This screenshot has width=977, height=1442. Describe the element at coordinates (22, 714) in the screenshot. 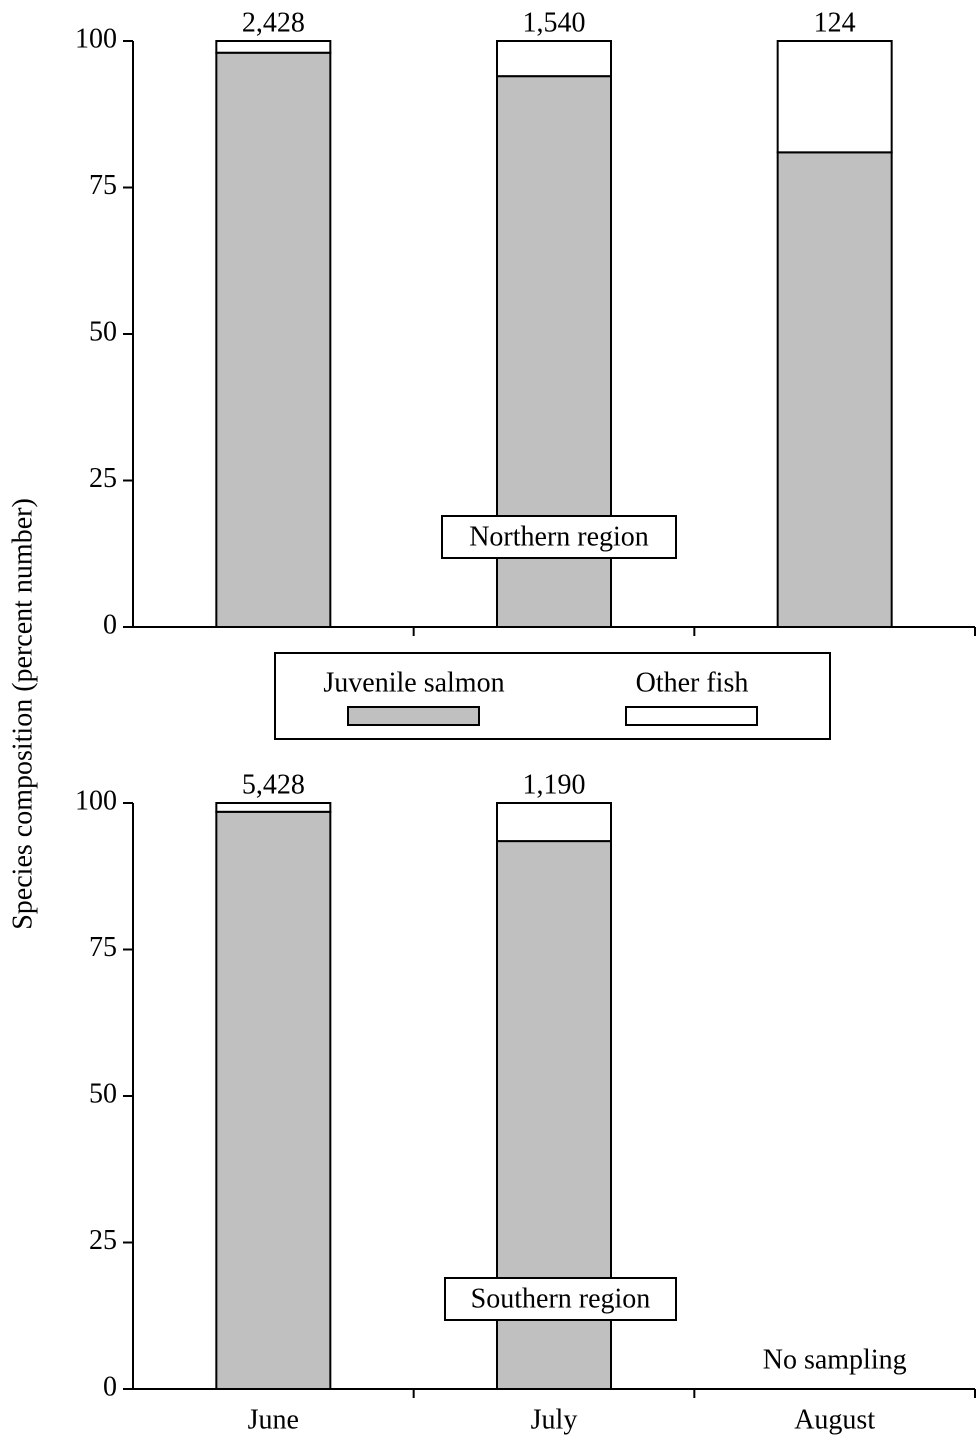

I see `y-axis-label: Species composition (percent number)` at that location.